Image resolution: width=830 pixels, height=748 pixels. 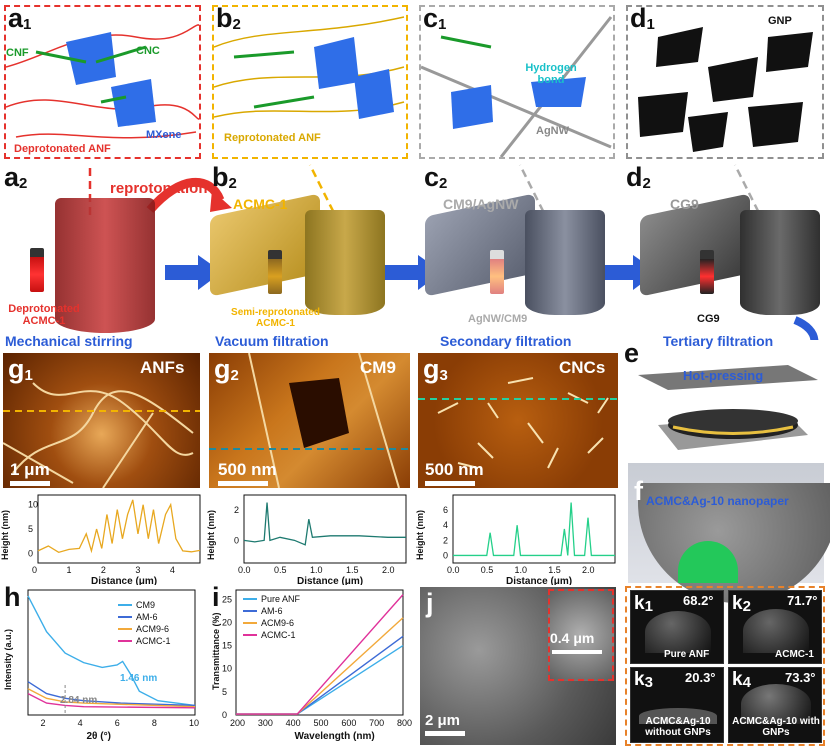 I want to click on annotation-2-84nm: 2.84 nm, so click(x=78, y=700).